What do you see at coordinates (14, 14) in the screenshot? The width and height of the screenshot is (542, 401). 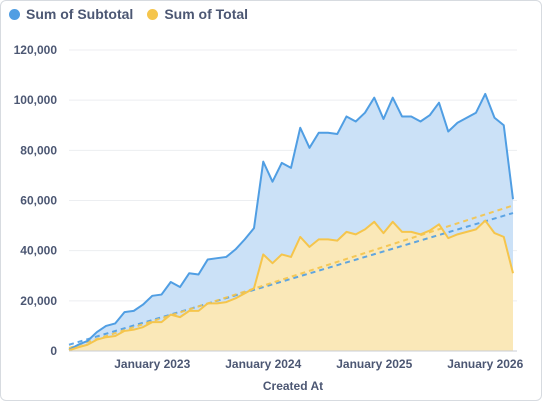 I see `legend-dot-subtotal` at bounding box center [14, 14].